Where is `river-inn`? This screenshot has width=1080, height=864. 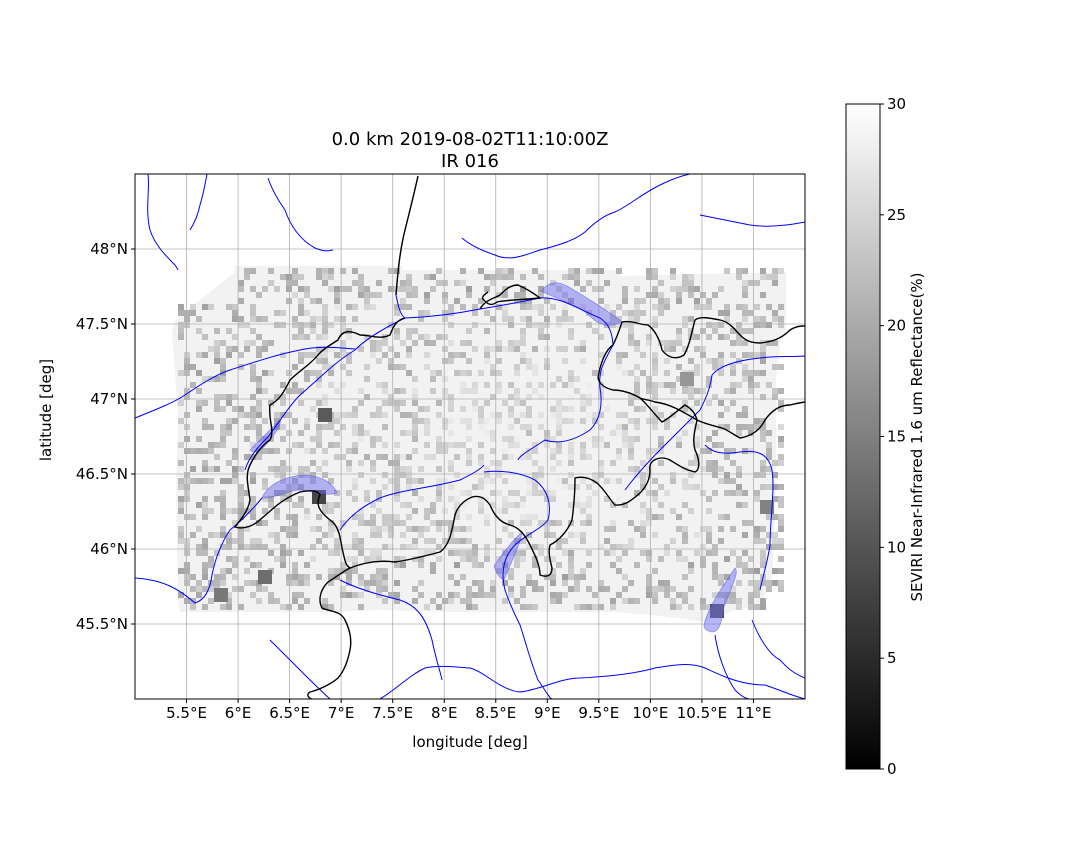 river-inn is located at coordinates (714, 423).